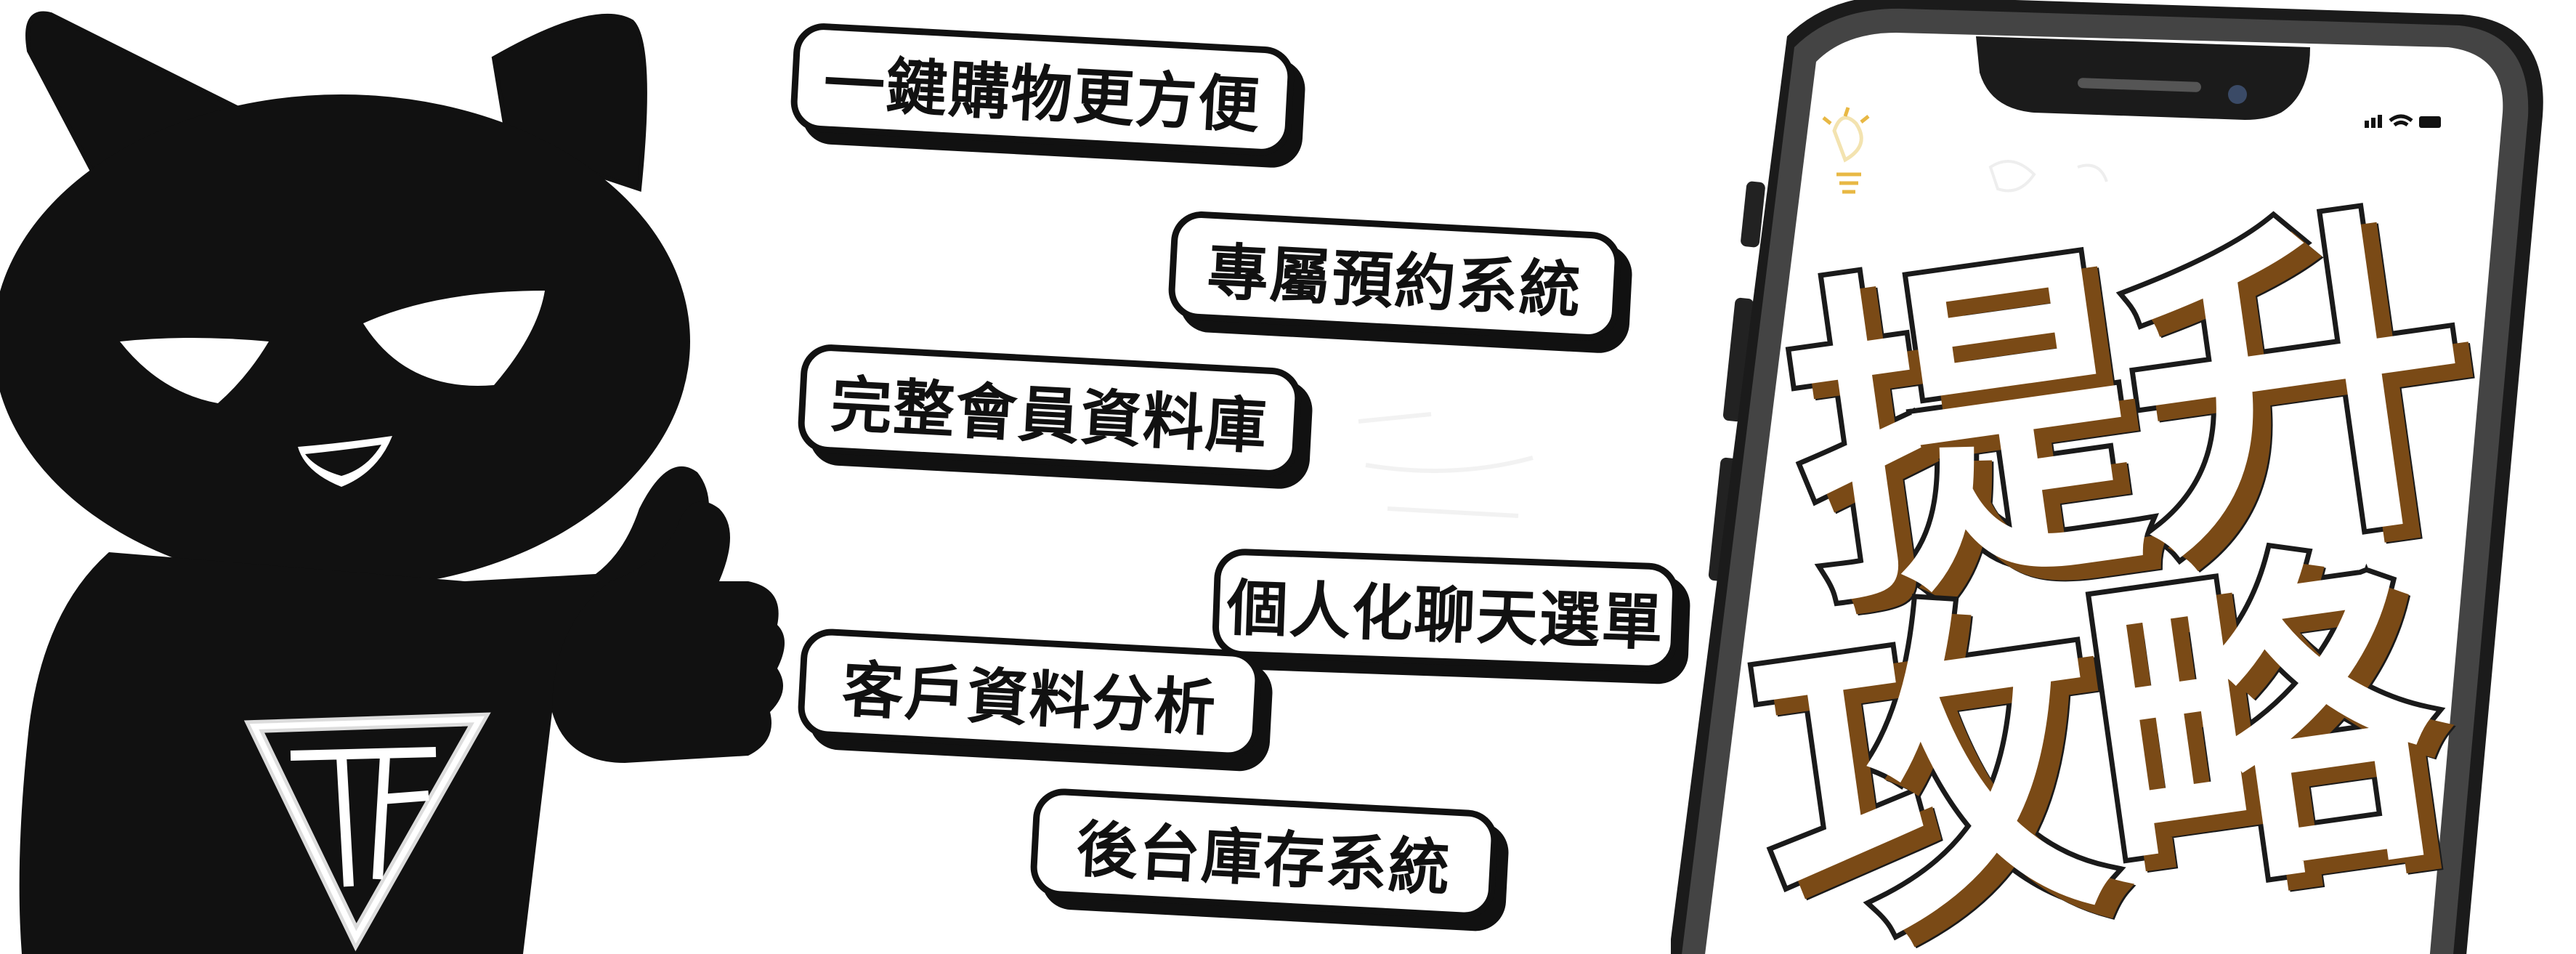 The height and width of the screenshot is (954, 2576). I want to click on feature-bubble-inventory: 後台庫存系統, so click(1264, 854).